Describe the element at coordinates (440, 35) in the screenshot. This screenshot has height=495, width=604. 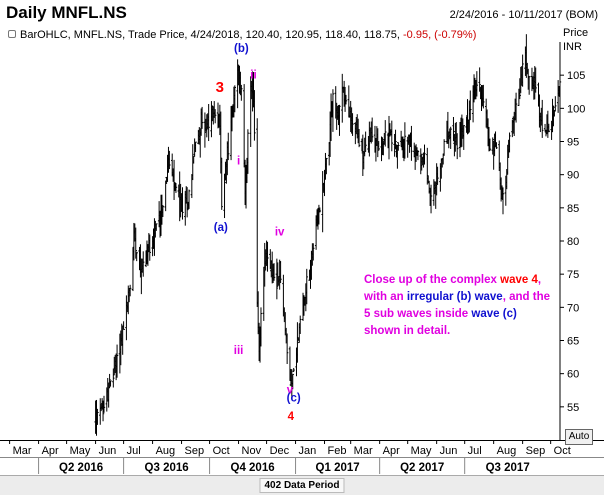
I see `ohlc-change: -0.95, (-0.79%)` at that location.